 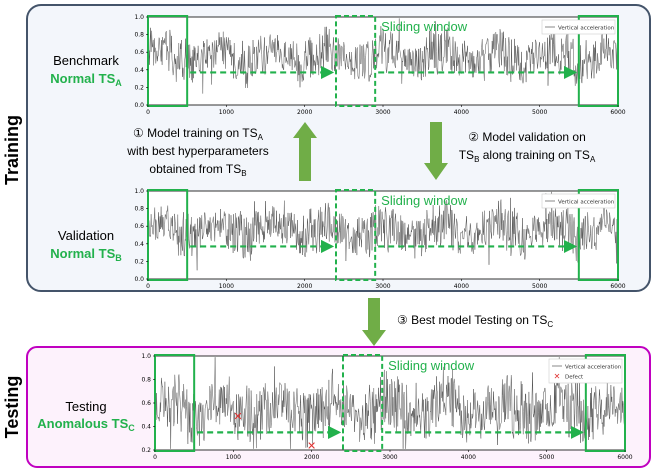 What do you see at coordinates (86, 254) in the screenshot?
I see `validation-dataset-label: Normal TSB` at bounding box center [86, 254].